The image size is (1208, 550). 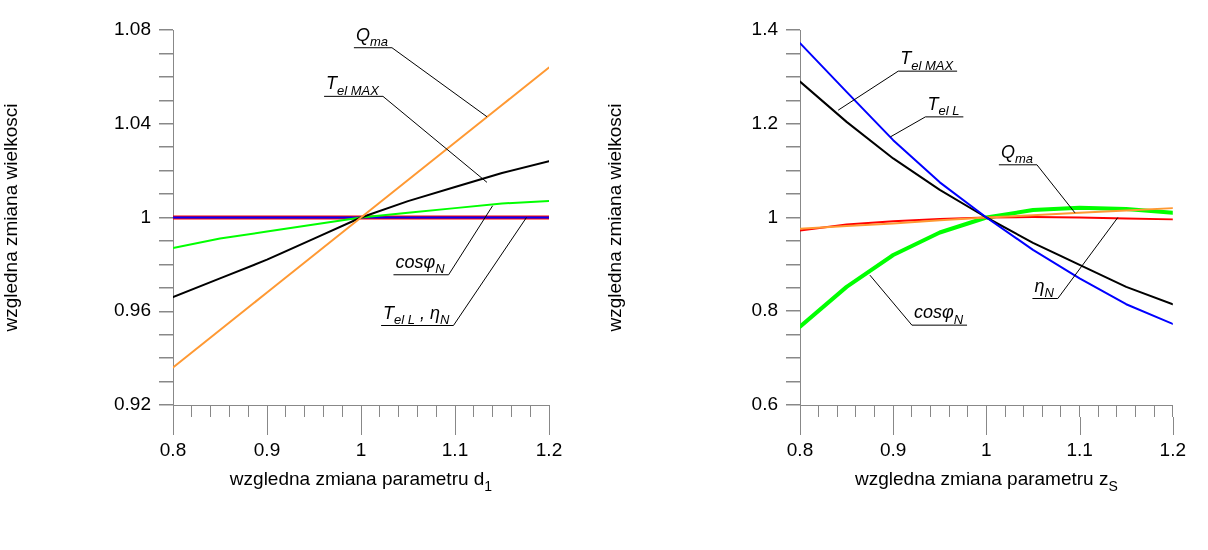 What do you see at coordinates (764, 122) in the screenshot?
I see `y-tick-label: 1.2` at bounding box center [764, 122].